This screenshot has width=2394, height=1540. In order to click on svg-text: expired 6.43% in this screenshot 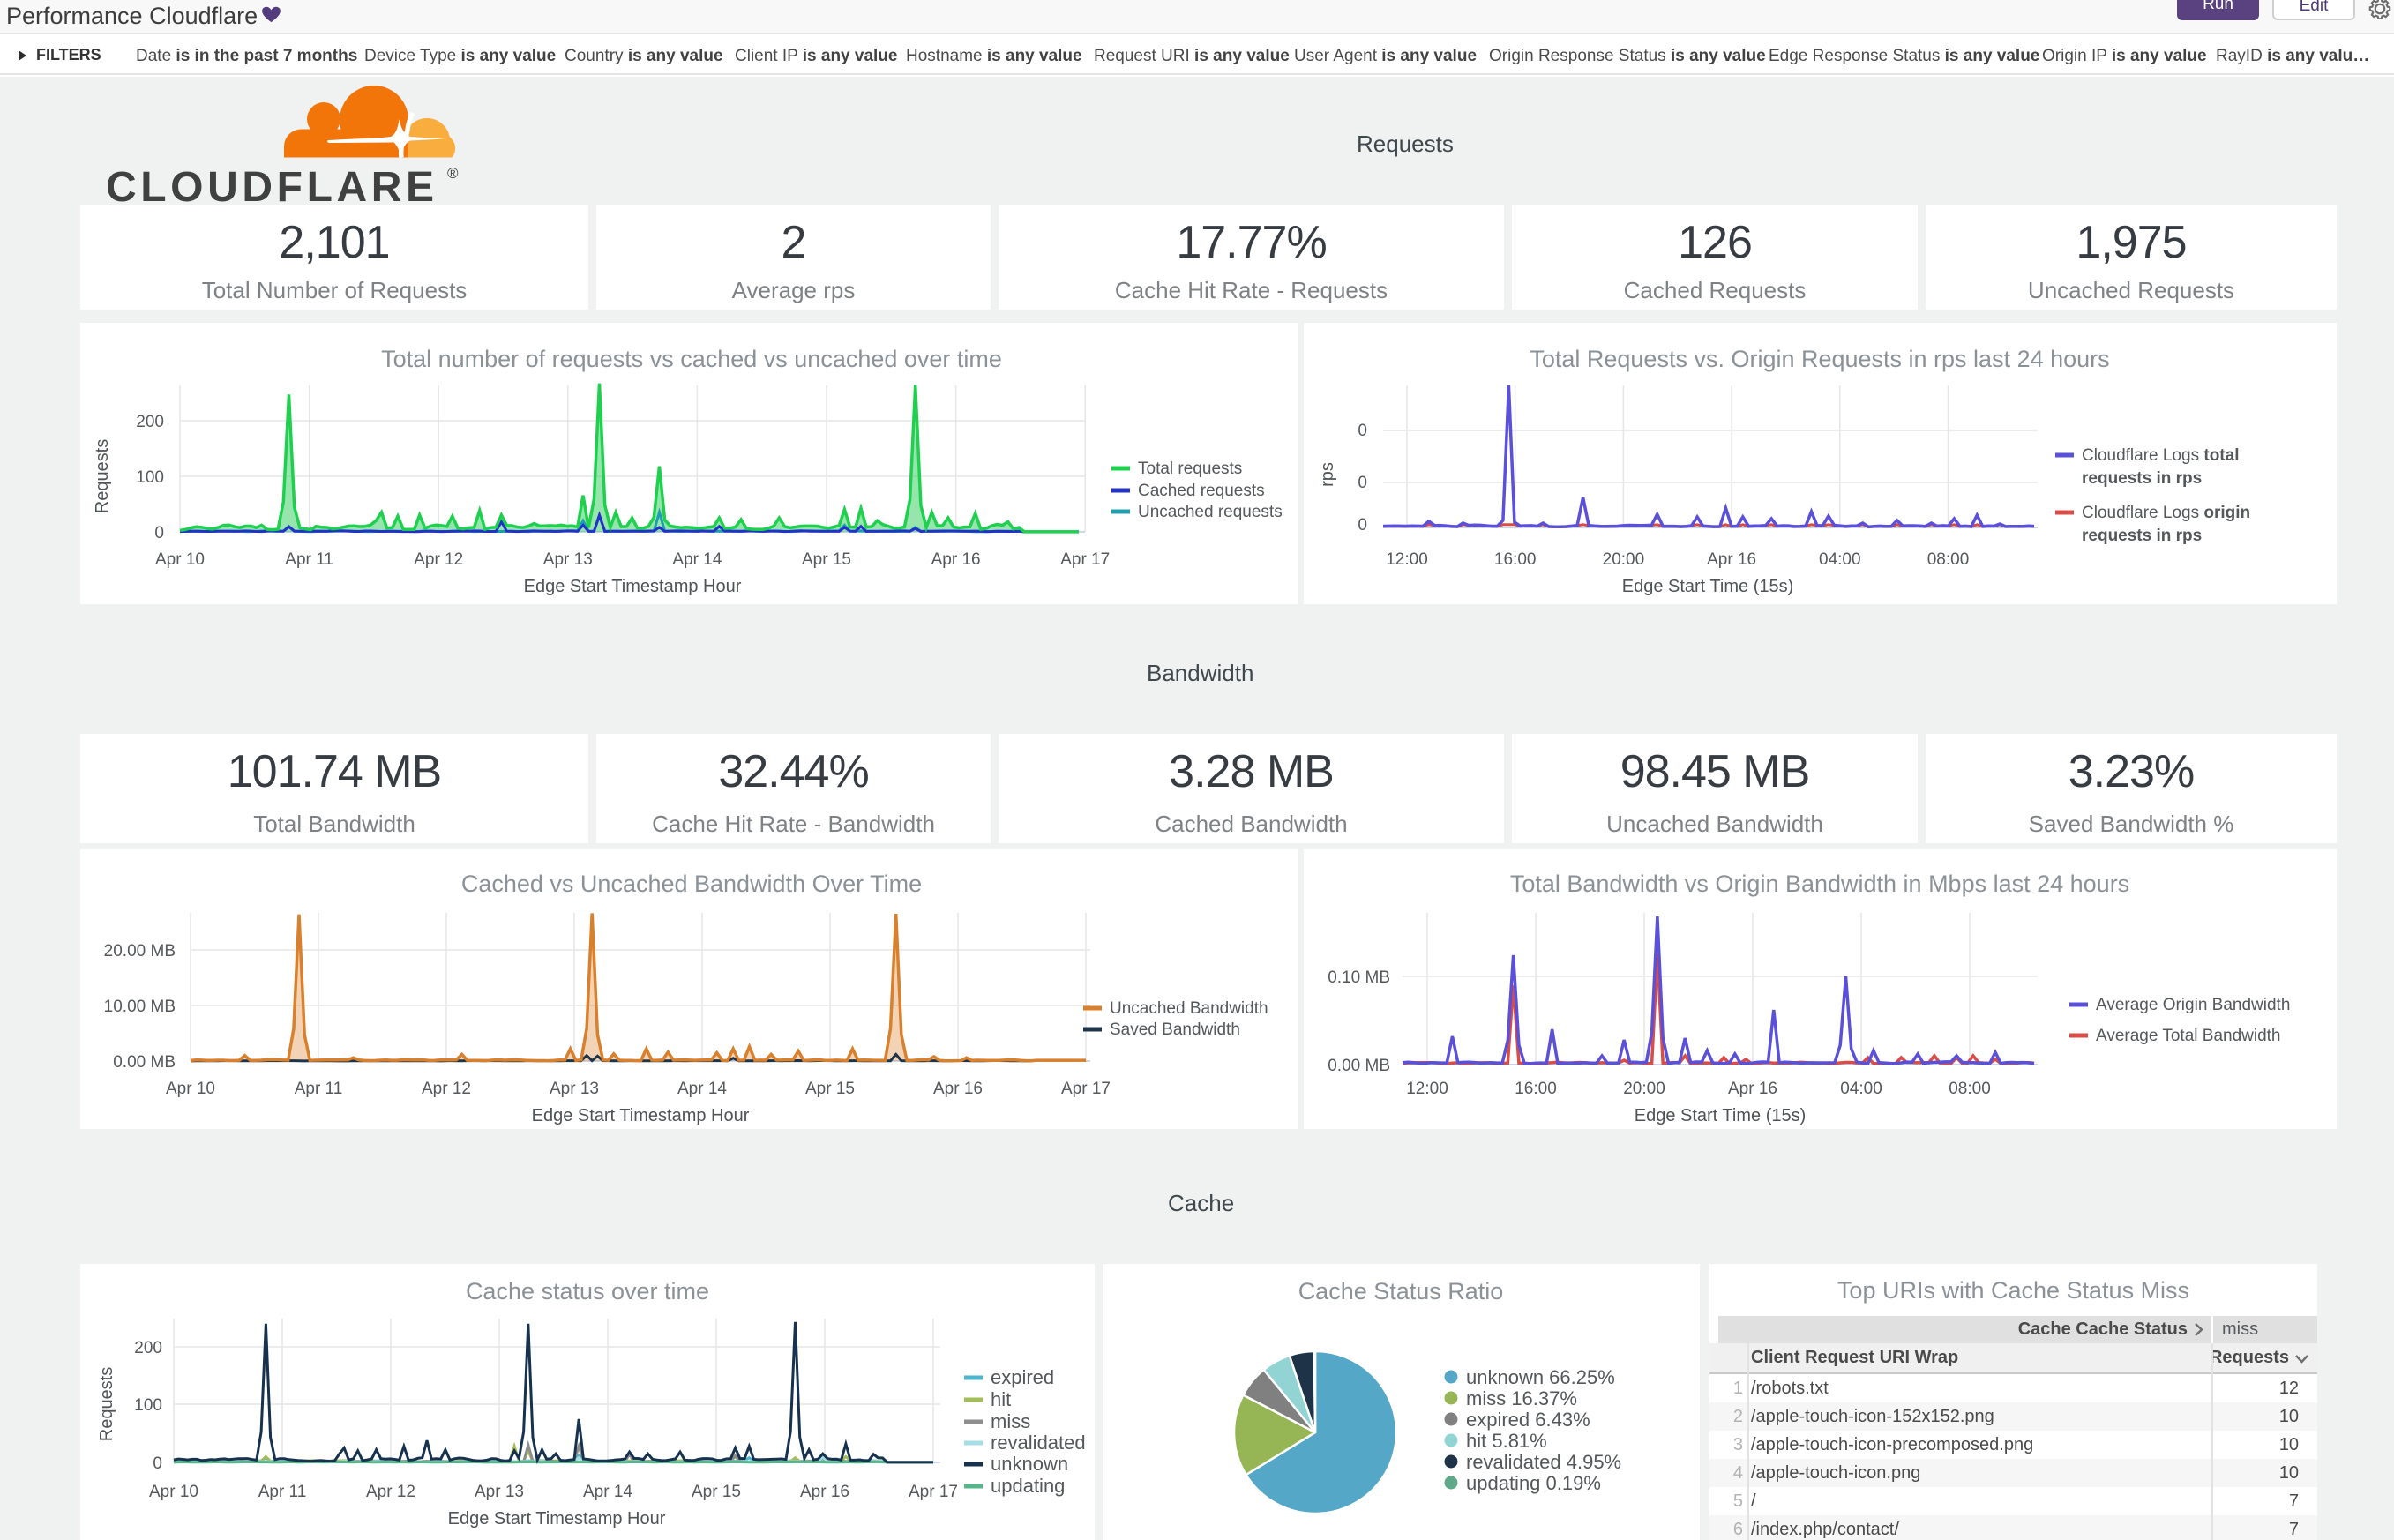, I will do `click(1528, 1420)`.